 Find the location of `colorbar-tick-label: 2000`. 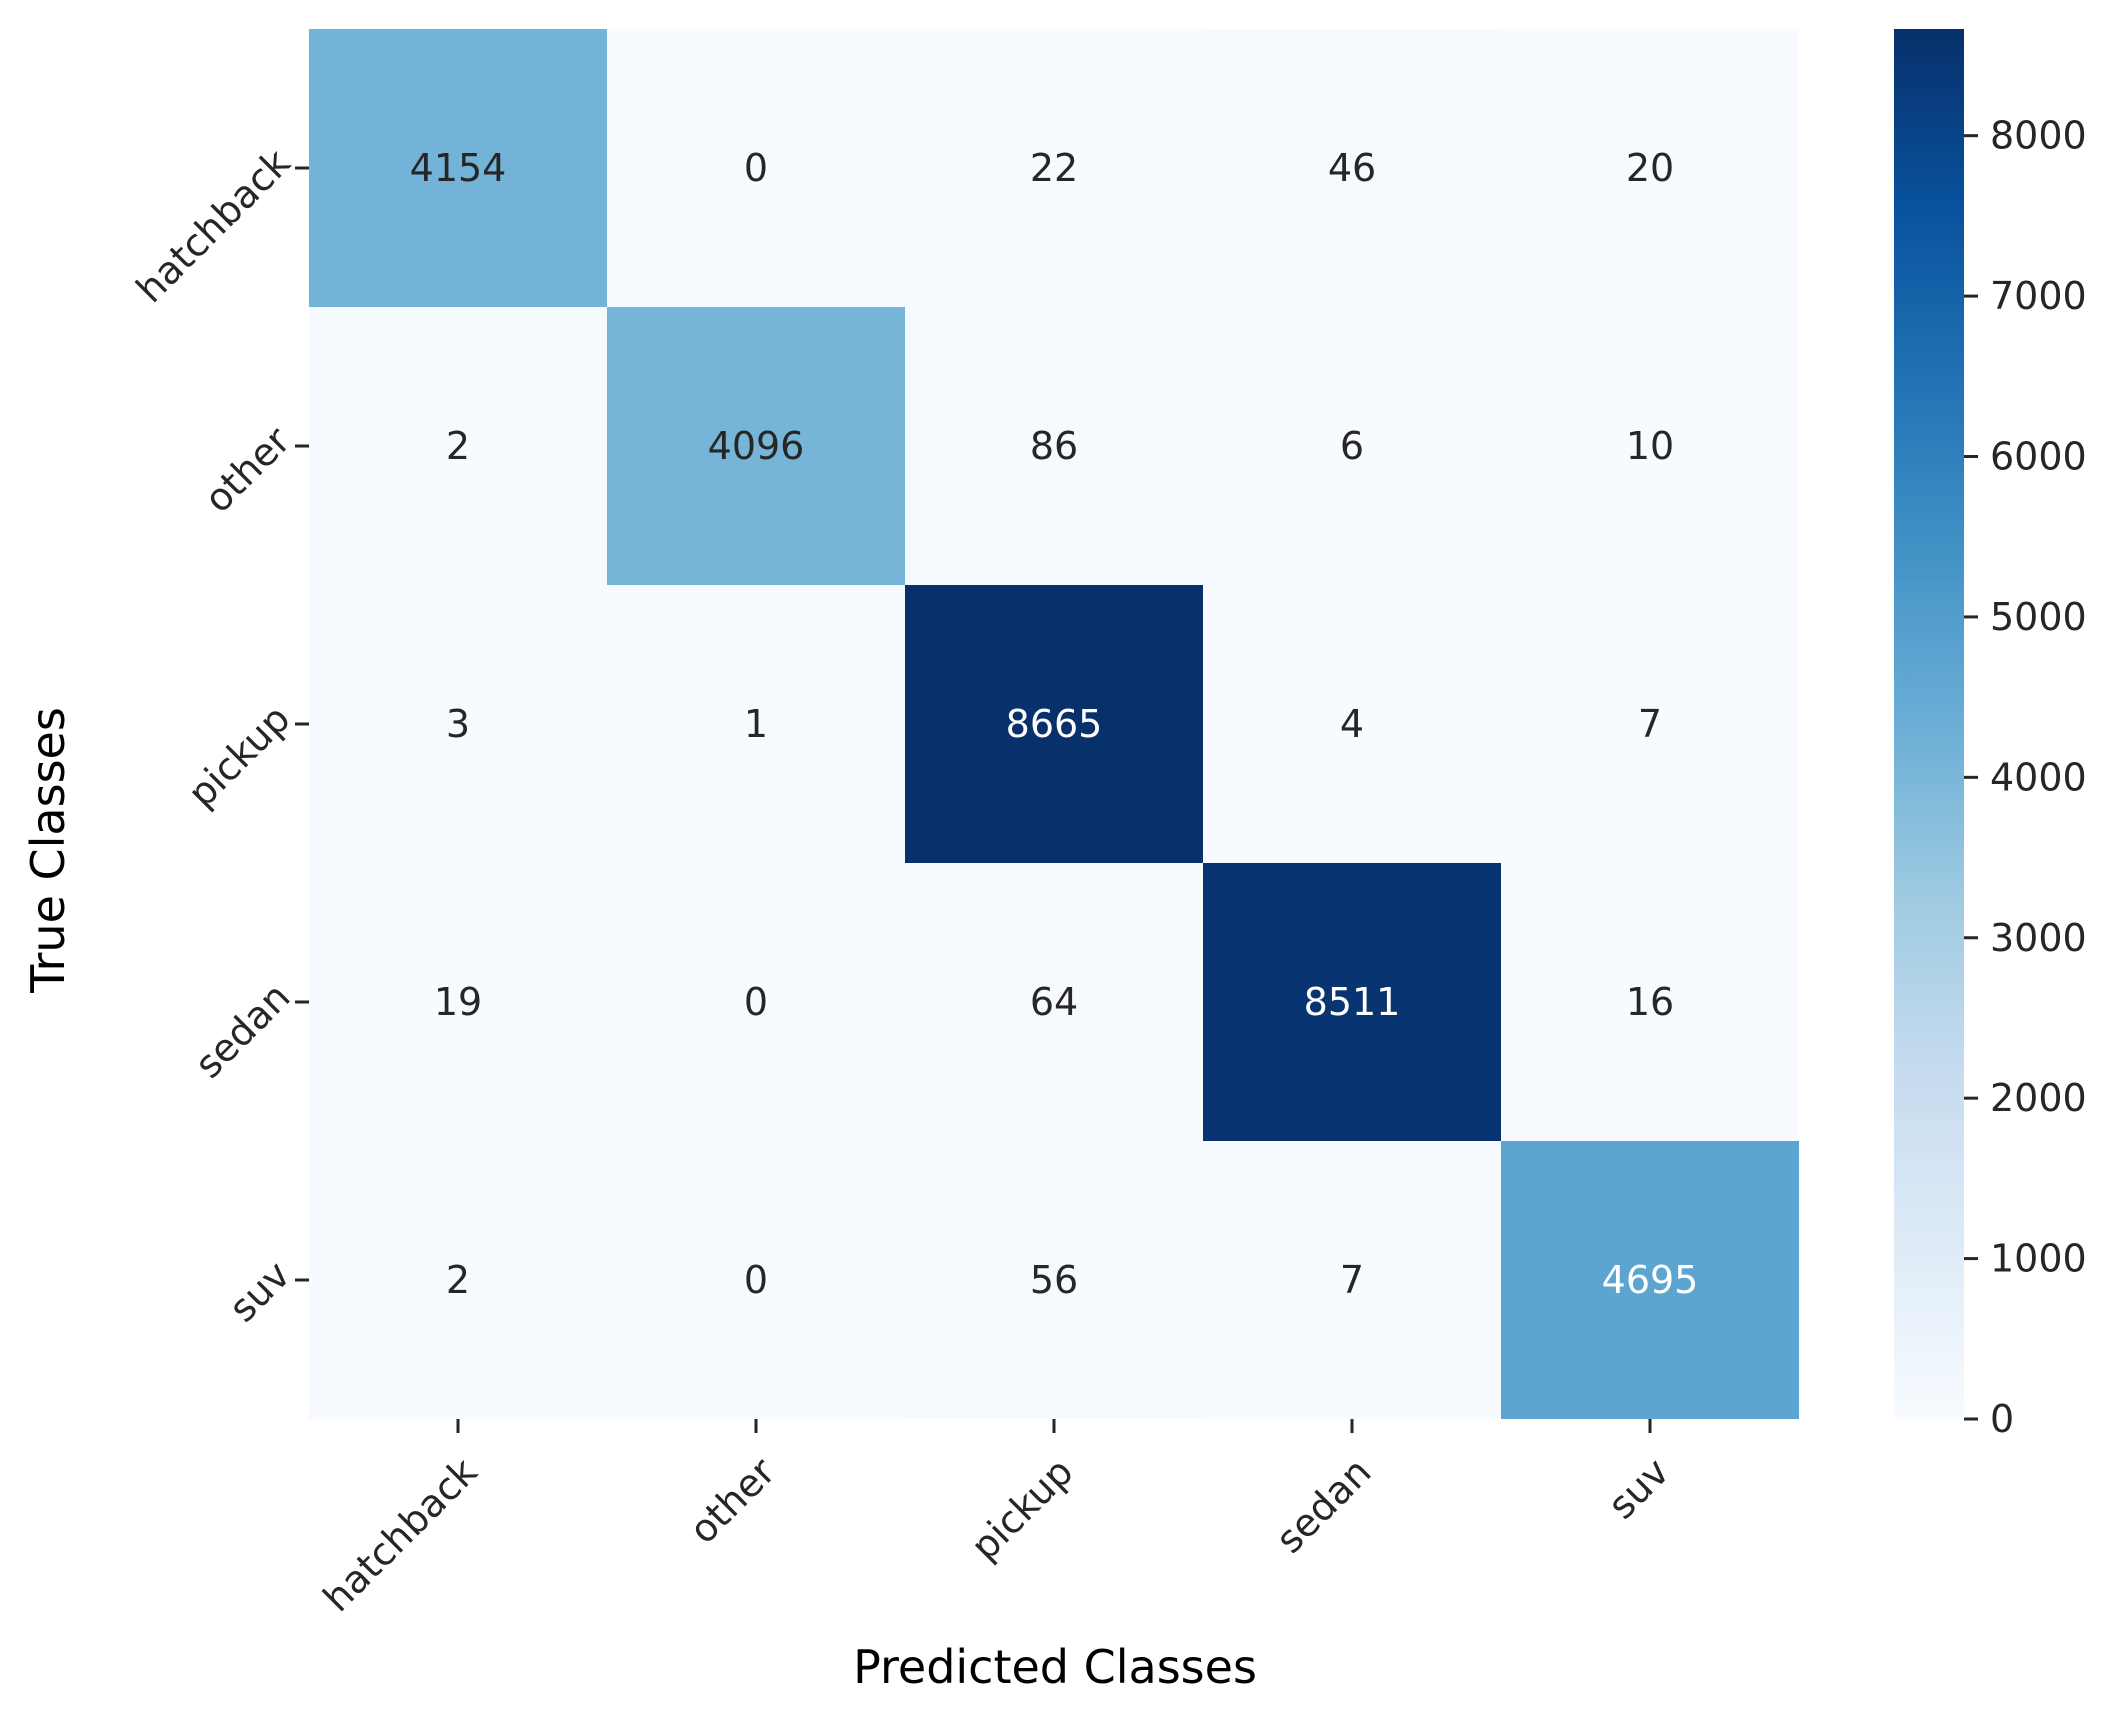

colorbar-tick-label: 2000 is located at coordinates (2038, 1098).